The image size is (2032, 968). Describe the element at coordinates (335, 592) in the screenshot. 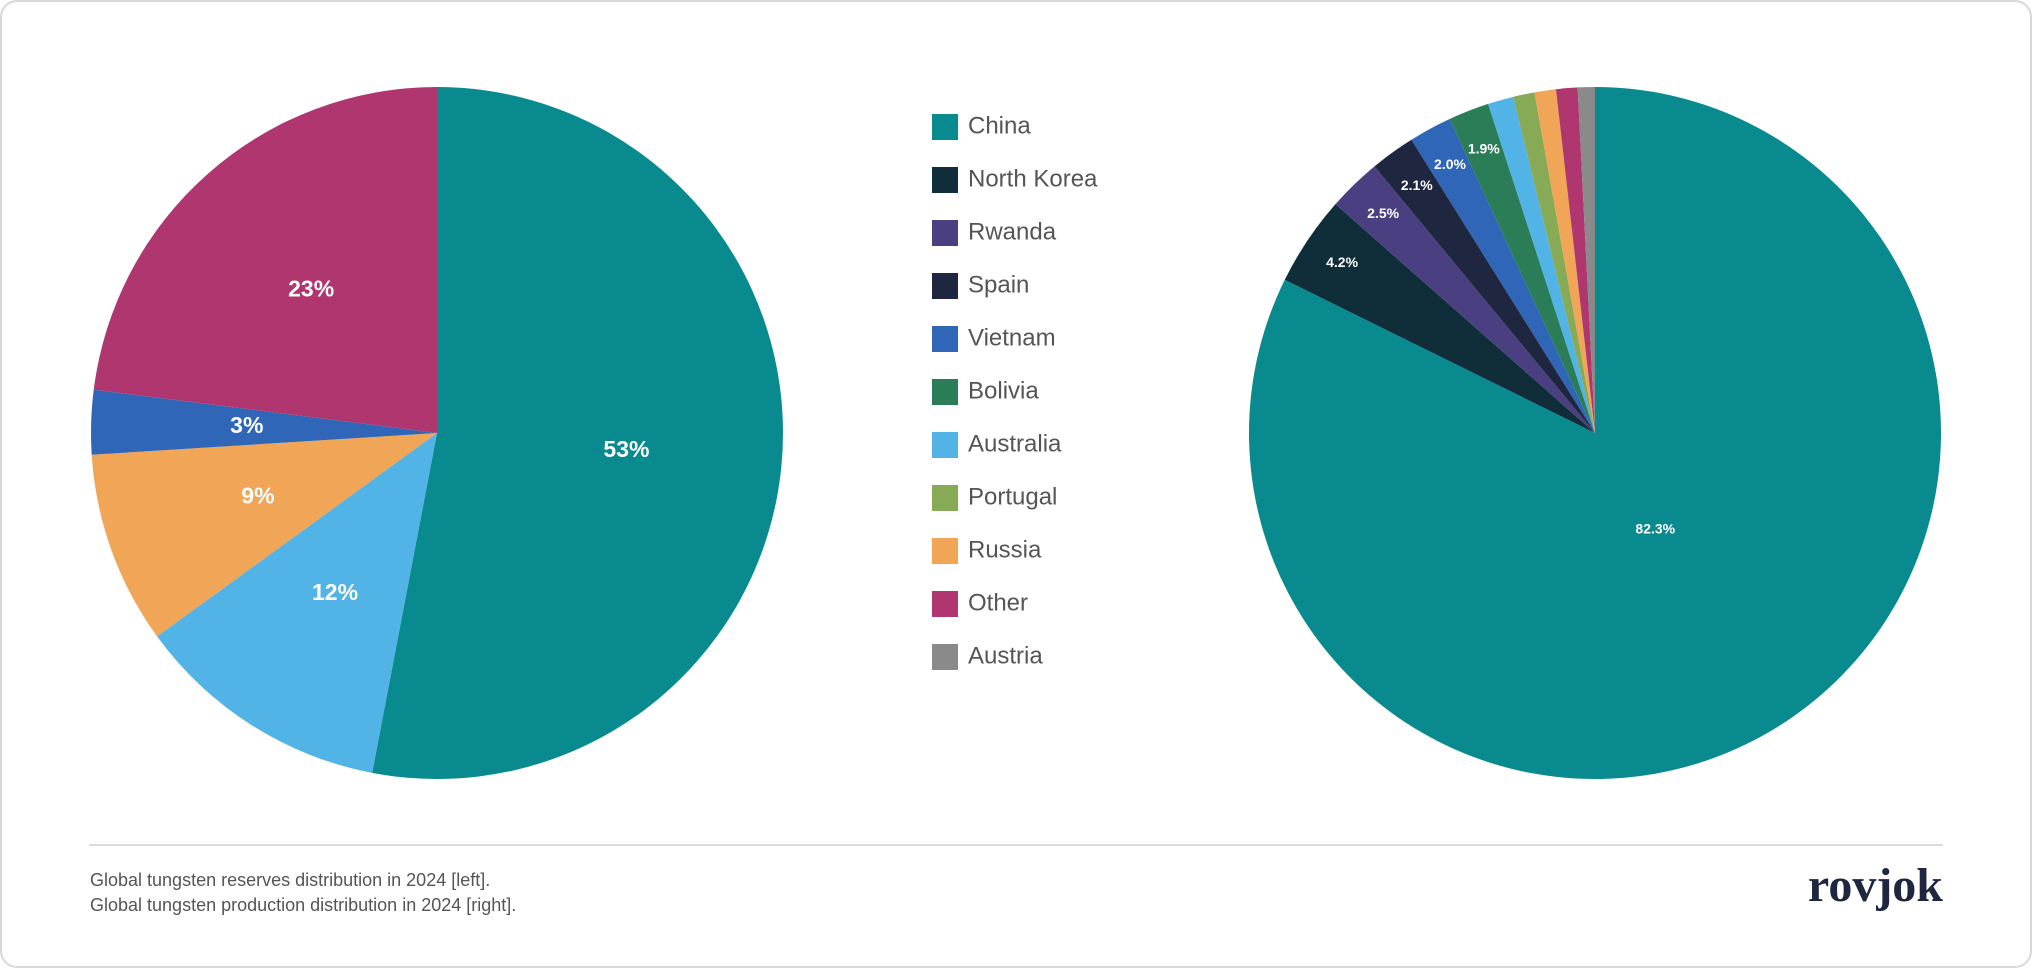

I see `data-label: 12%` at that location.